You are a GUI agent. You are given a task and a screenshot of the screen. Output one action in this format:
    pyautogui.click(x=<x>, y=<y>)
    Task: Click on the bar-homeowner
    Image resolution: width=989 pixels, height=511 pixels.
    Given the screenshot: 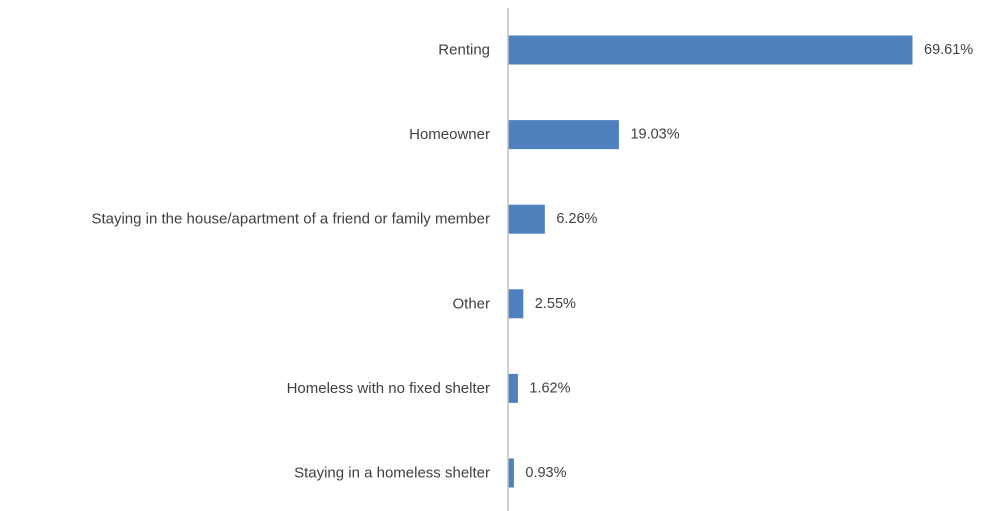 What is the action you would take?
    pyautogui.click(x=563, y=135)
    